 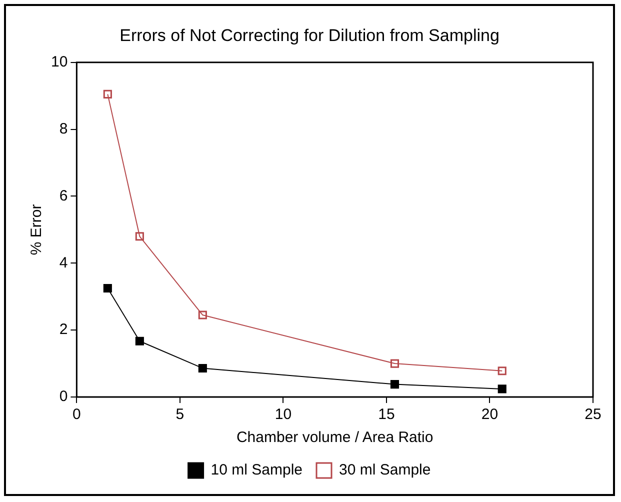 What do you see at coordinates (76, 415) in the screenshot?
I see `x-tick-label: 0` at bounding box center [76, 415].